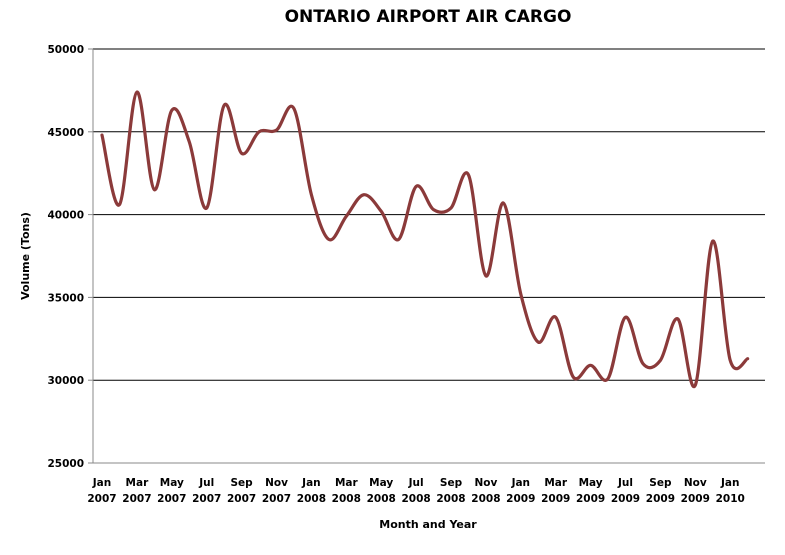 The image size is (785, 555). I want to click on x-tick-label: May 2008, so click(381, 491).